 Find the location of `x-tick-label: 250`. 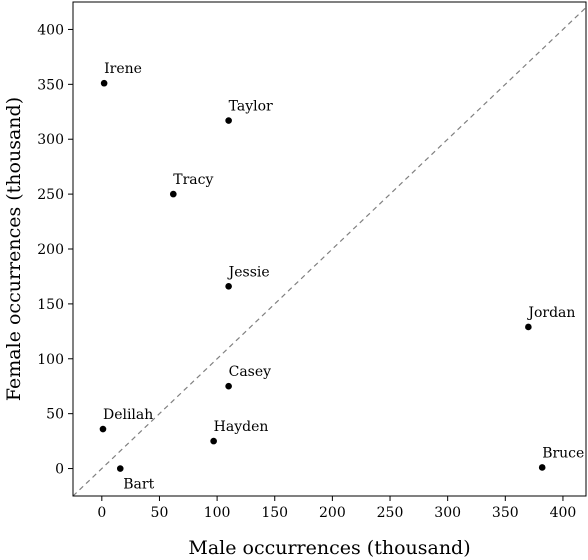

x-tick-label: 250 is located at coordinates (390, 513).